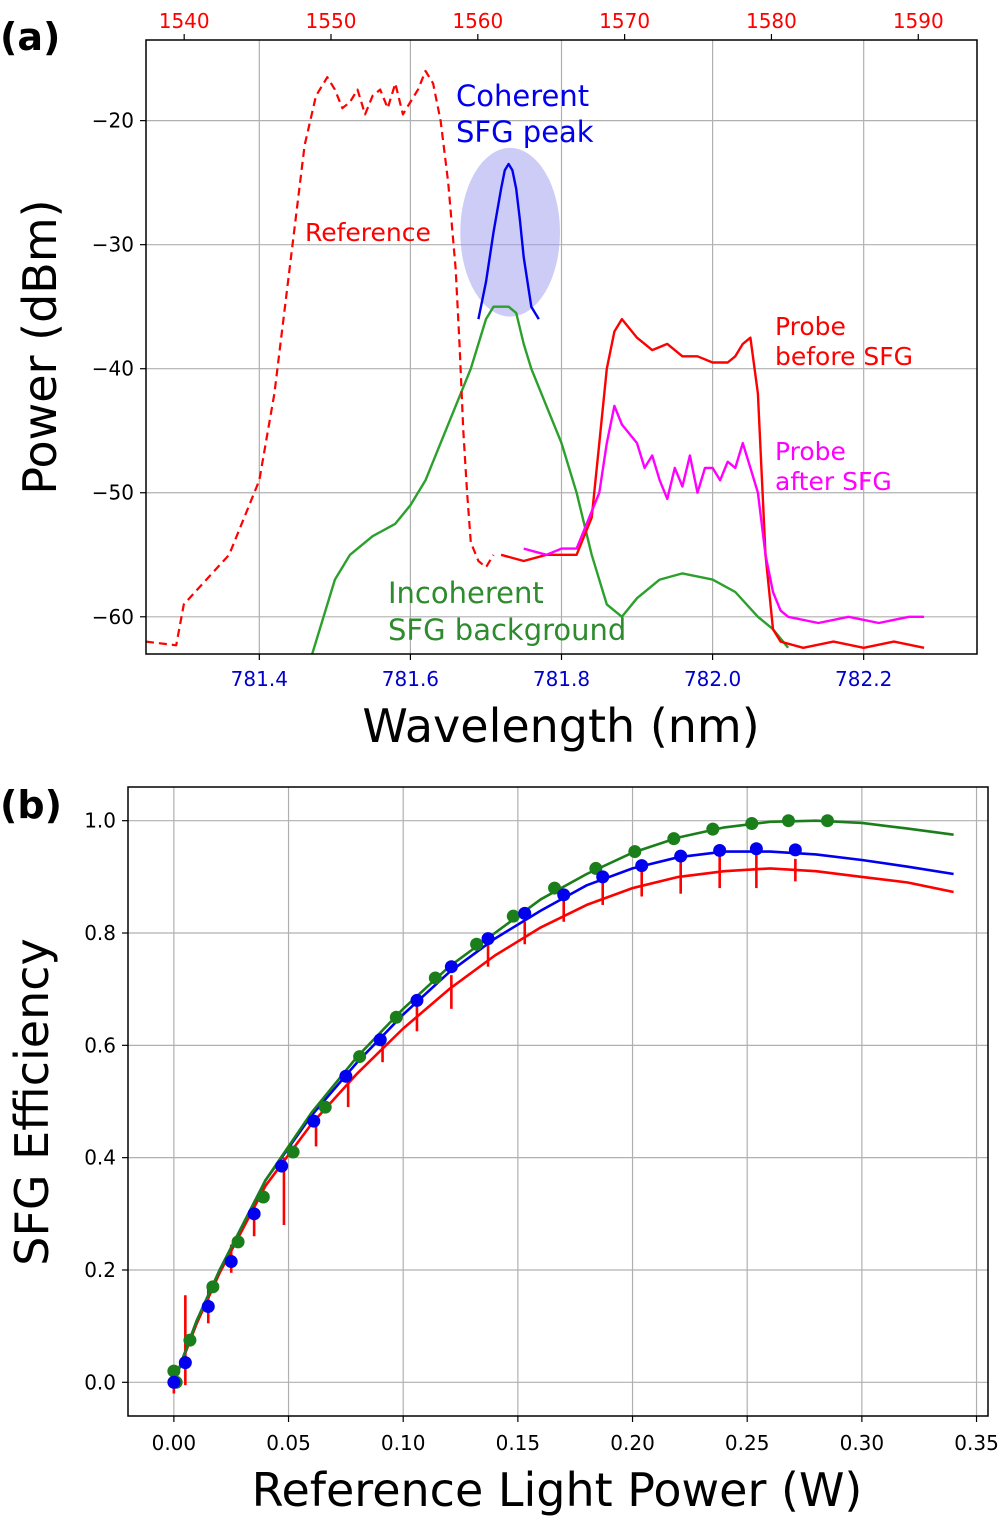 The image size is (1000, 1519). What do you see at coordinates (32, 1102) in the screenshot?
I see `panel-b-ylabel: SFG Efficiency` at bounding box center [32, 1102].